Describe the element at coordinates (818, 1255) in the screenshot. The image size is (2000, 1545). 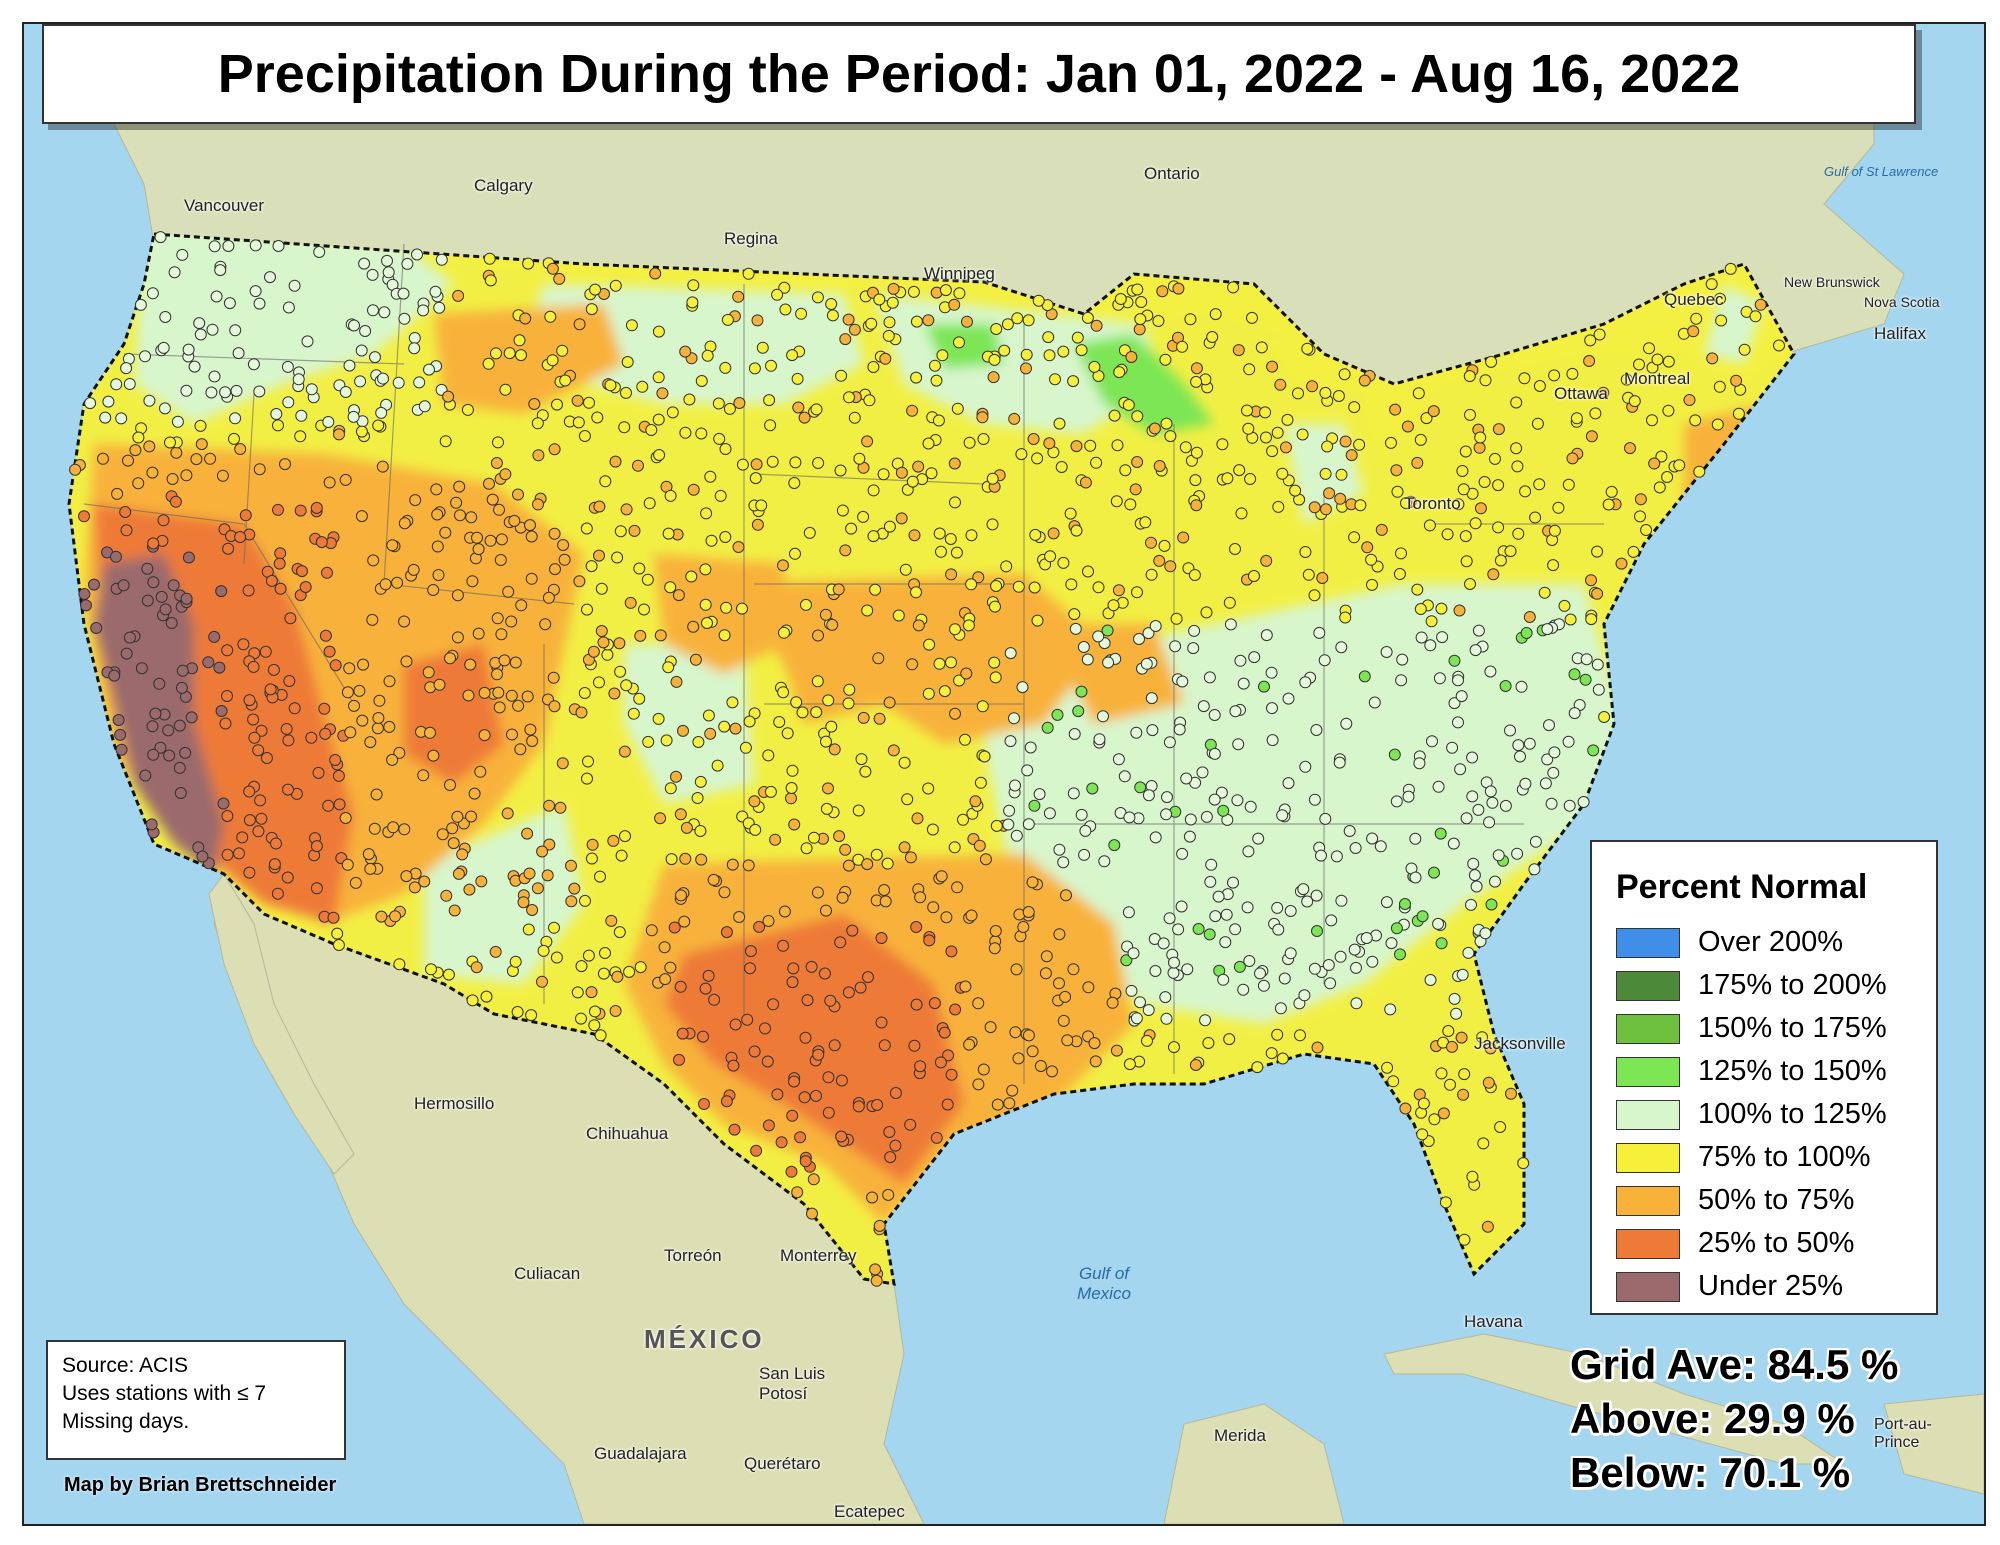
I see `label-monterrey: Monterrey` at that location.